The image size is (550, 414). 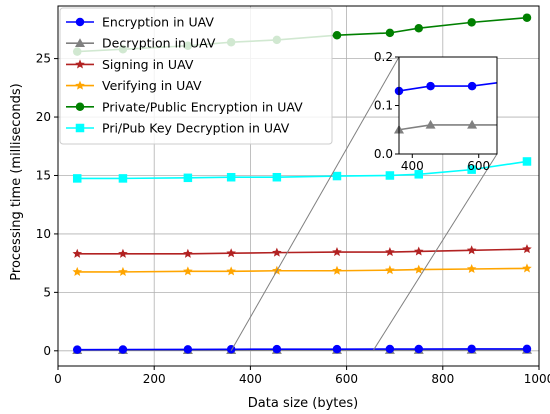 I want to click on y-tick-label: 20, so click(x=43, y=117).